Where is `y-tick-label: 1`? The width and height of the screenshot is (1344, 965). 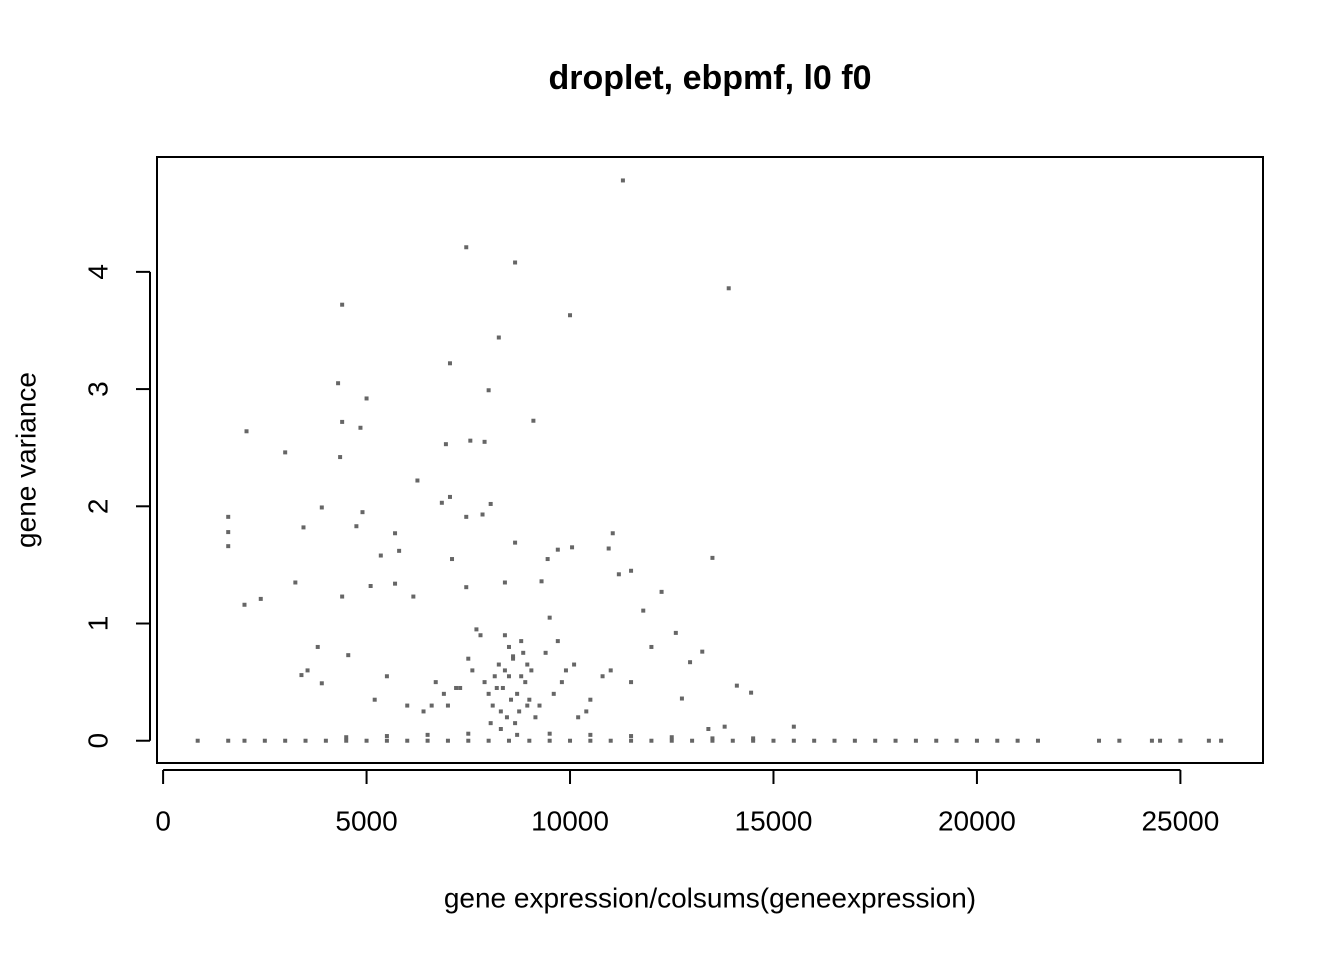
y-tick-label: 1 is located at coordinates (97, 624).